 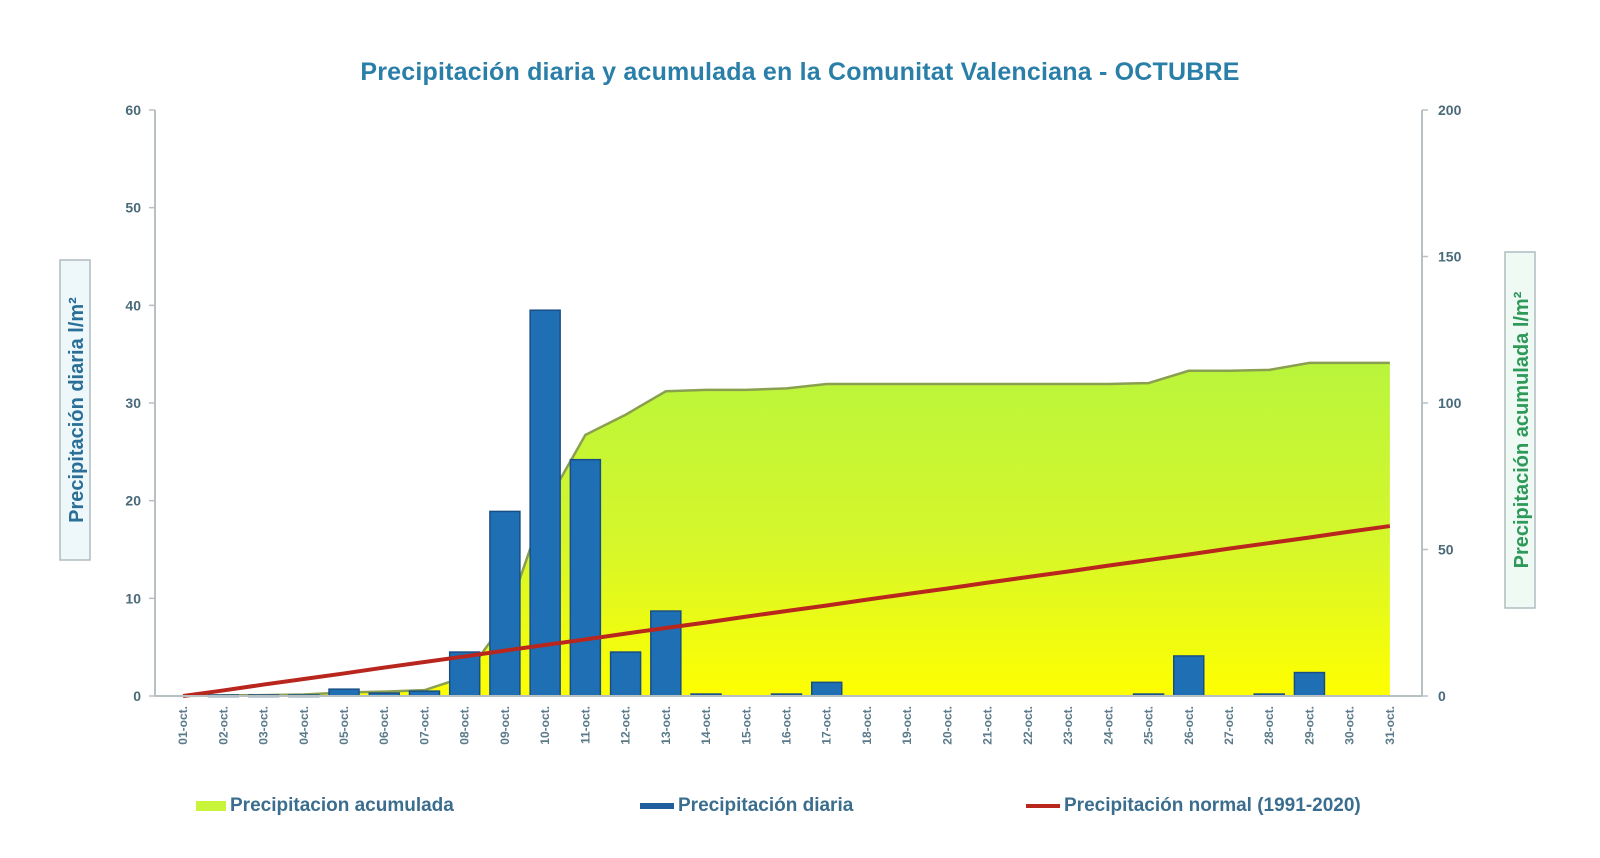 I want to click on right-axis-title: Precipitación acumulada l/m², so click(x=1520, y=430).